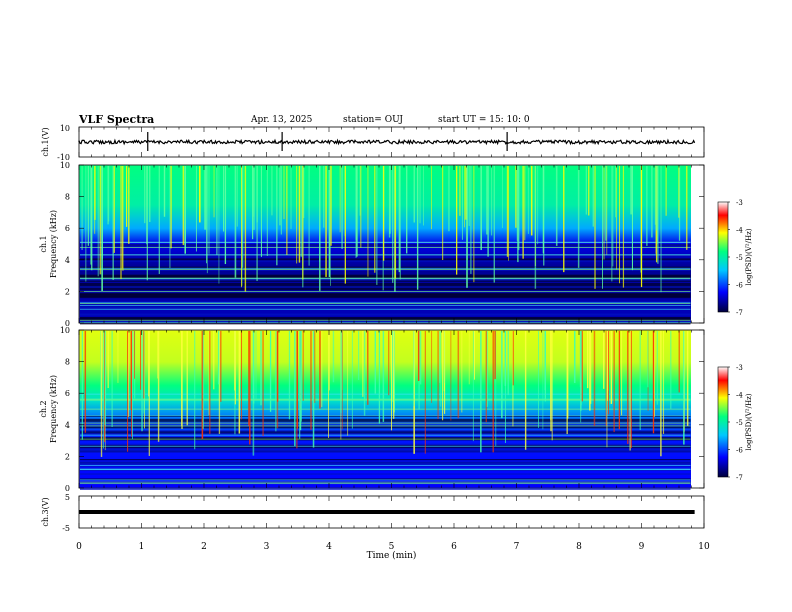  What do you see at coordinates (67, 393) in the screenshot?
I see `ch2-spectrogram-ytick: 6` at bounding box center [67, 393].